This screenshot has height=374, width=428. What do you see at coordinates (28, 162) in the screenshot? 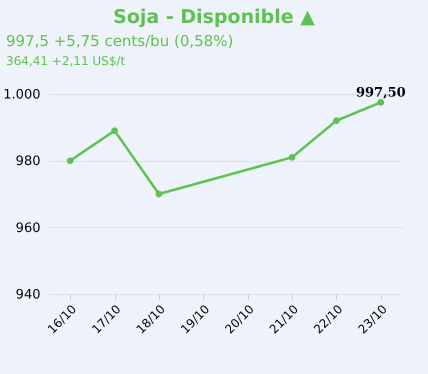
I see `y-tick-label: 980` at bounding box center [28, 162].